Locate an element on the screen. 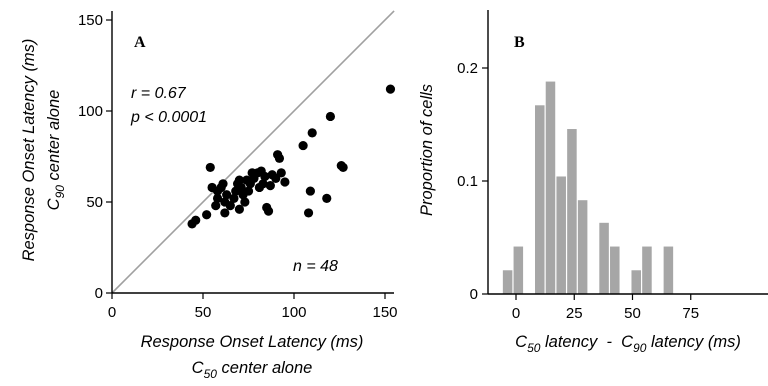 This screenshot has width=768, height=386. y-tick-label: 50 is located at coordinates (94, 202).